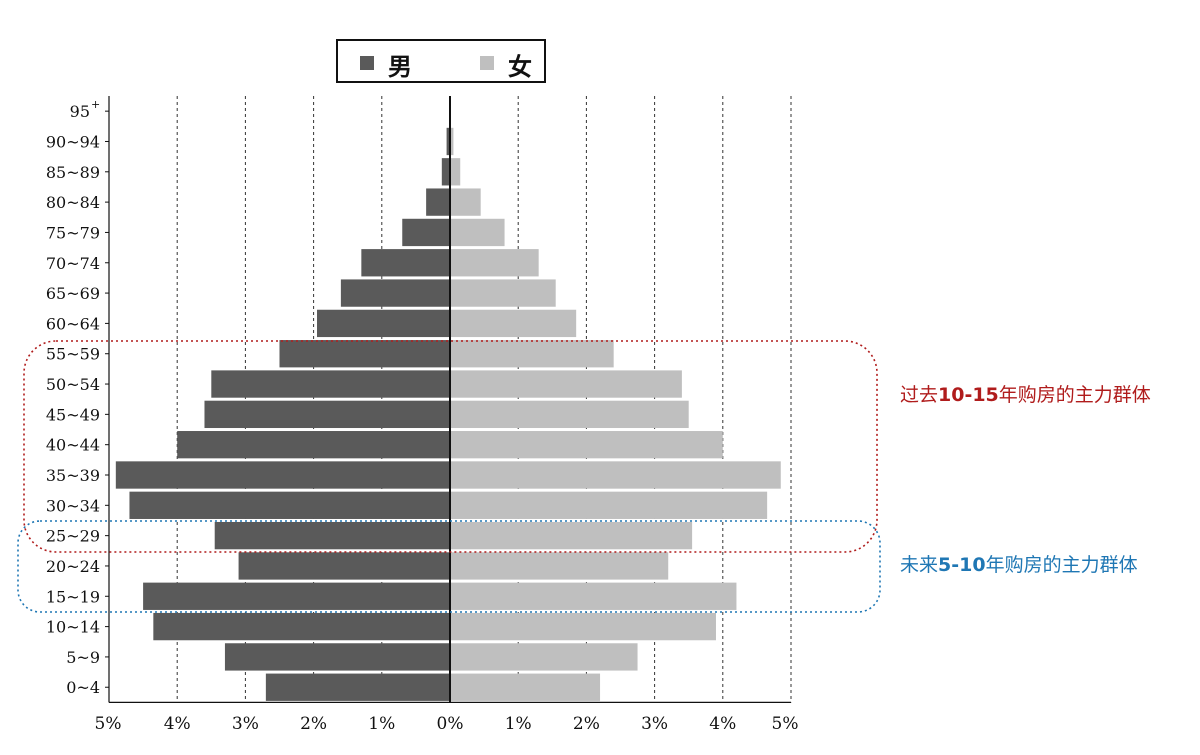  Describe the element at coordinates (73, 505) in the screenshot. I see `y-tick-label: 30~34` at that location.